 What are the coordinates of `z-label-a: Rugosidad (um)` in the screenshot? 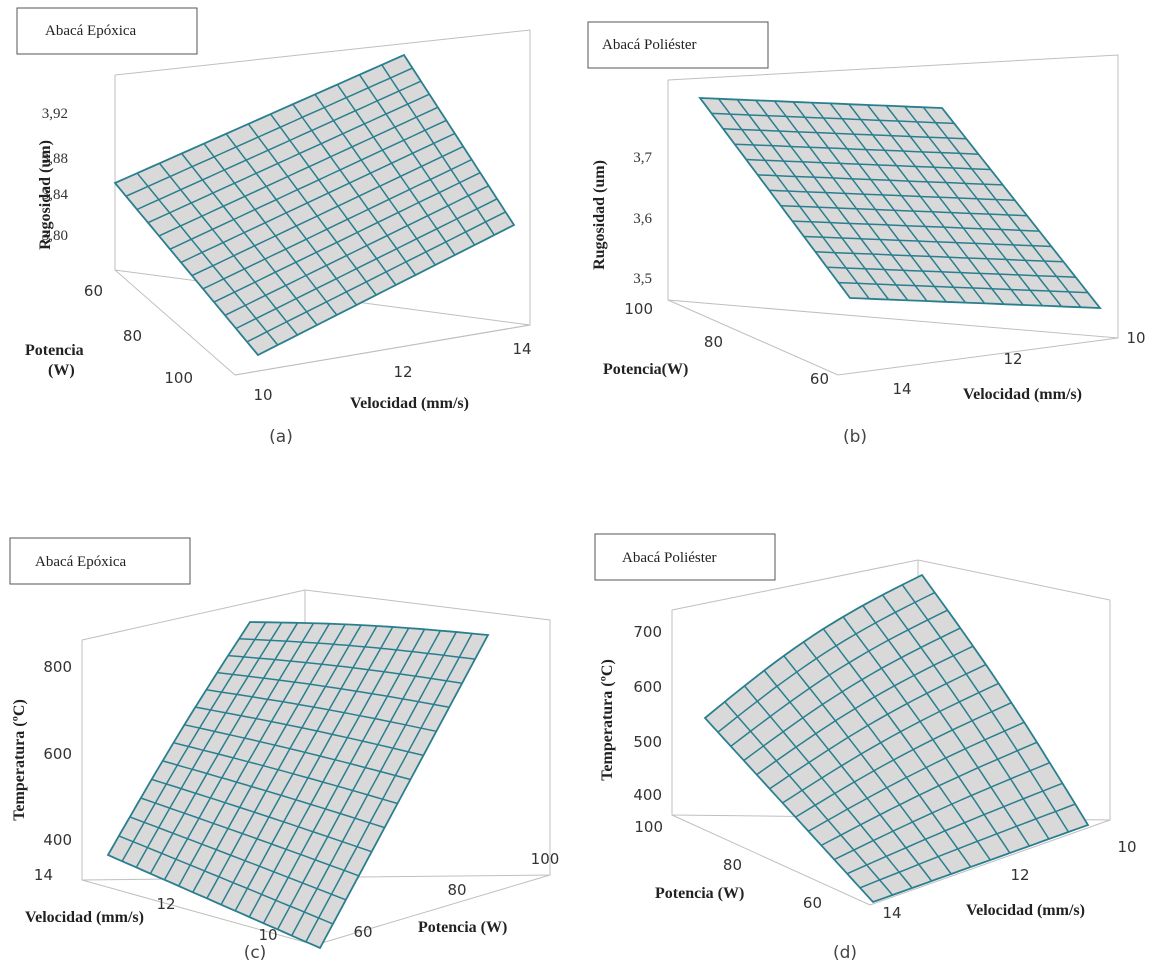 It's located at (45, 195).